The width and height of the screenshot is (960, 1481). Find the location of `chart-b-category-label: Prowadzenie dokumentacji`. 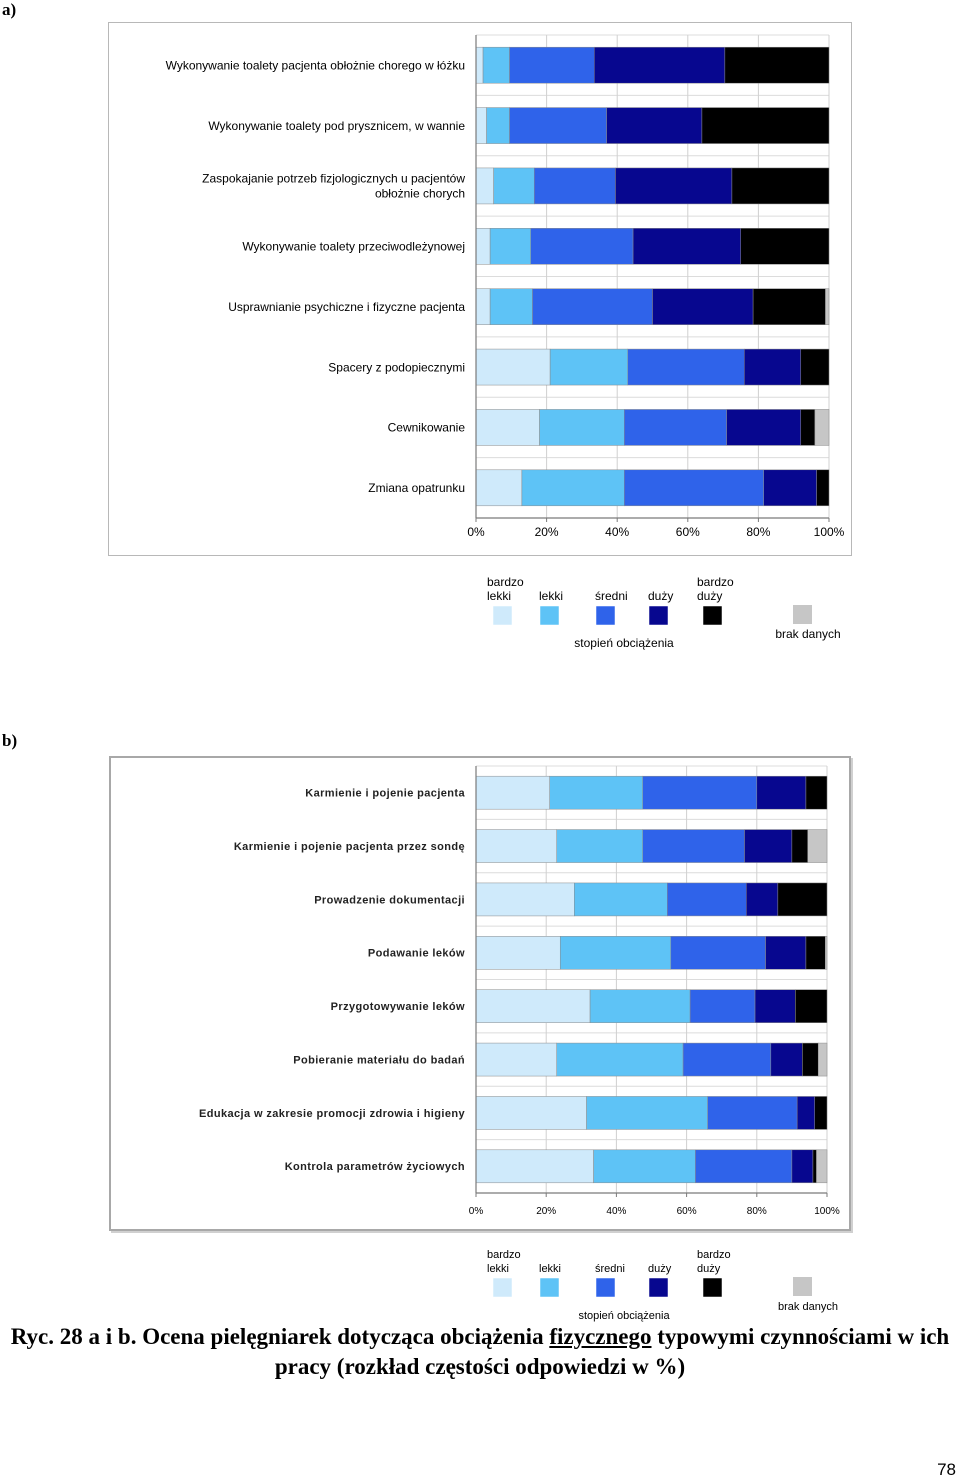

chart-b-category-label: Prowadzenie dokumentacji is located at coordinates (389, 900).